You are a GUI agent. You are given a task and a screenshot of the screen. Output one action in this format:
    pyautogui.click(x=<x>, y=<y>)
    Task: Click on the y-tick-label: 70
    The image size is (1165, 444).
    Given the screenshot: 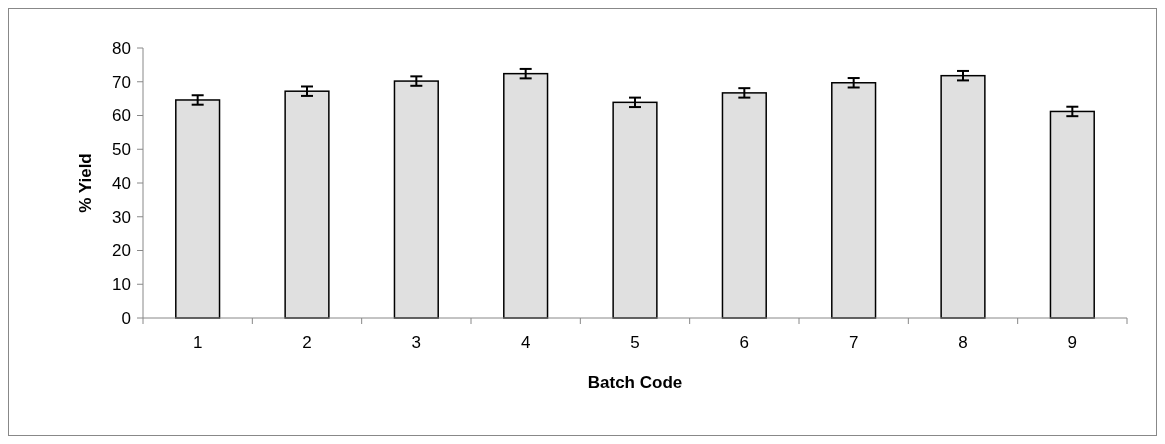 What is the action you would take?
    pyautogui.click(x=121, y=82)
    